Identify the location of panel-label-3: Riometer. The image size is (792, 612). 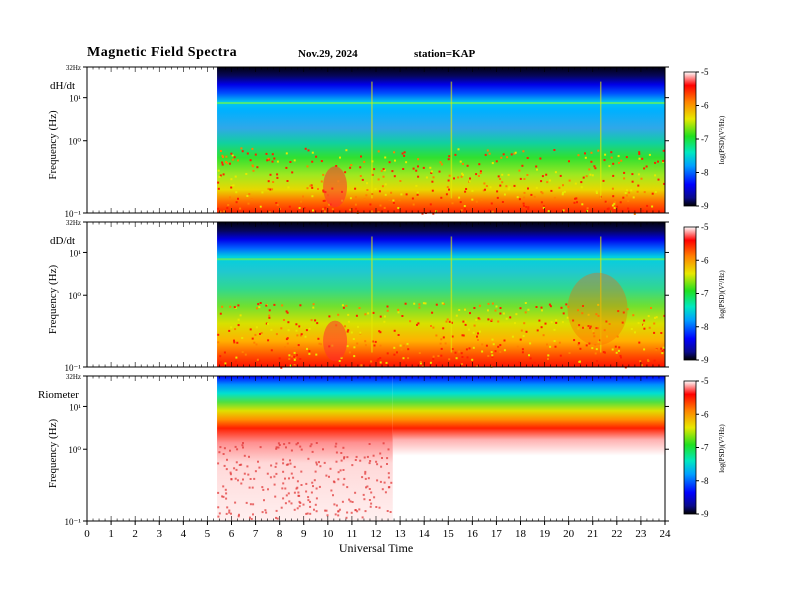
(58, 395).